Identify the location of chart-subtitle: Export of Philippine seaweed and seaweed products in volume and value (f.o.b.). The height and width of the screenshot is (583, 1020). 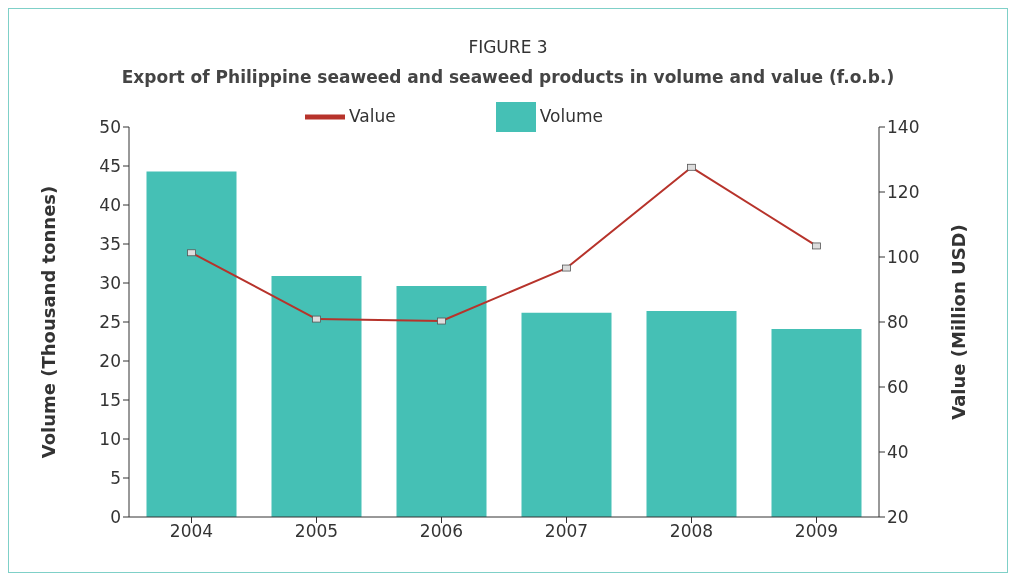
(508, 77).